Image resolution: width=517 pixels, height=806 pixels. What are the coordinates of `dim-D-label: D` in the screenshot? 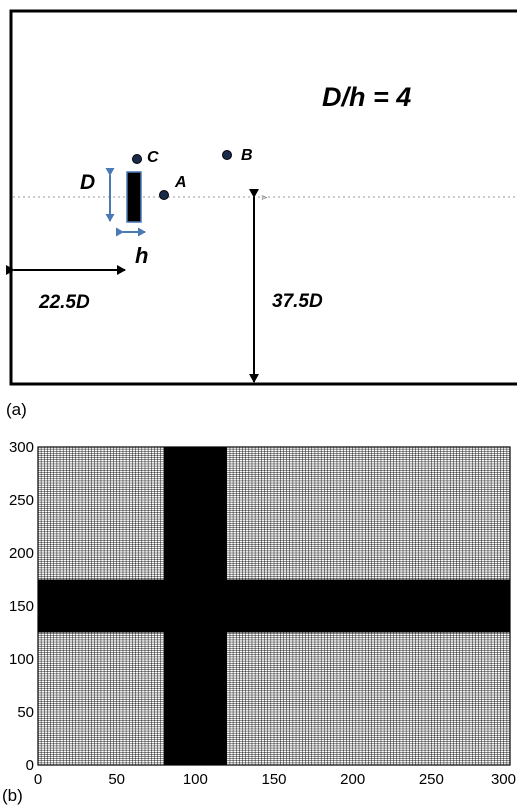 It's located at (87, 182).